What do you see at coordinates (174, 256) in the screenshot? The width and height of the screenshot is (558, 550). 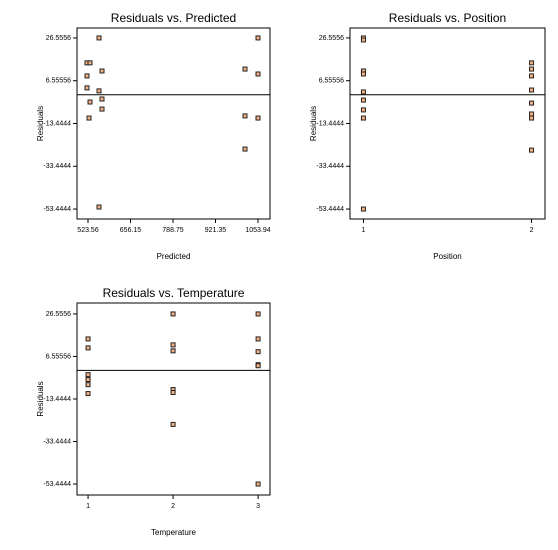 I see `x-axis-label: Predicted` at bounding box center [174, 256].